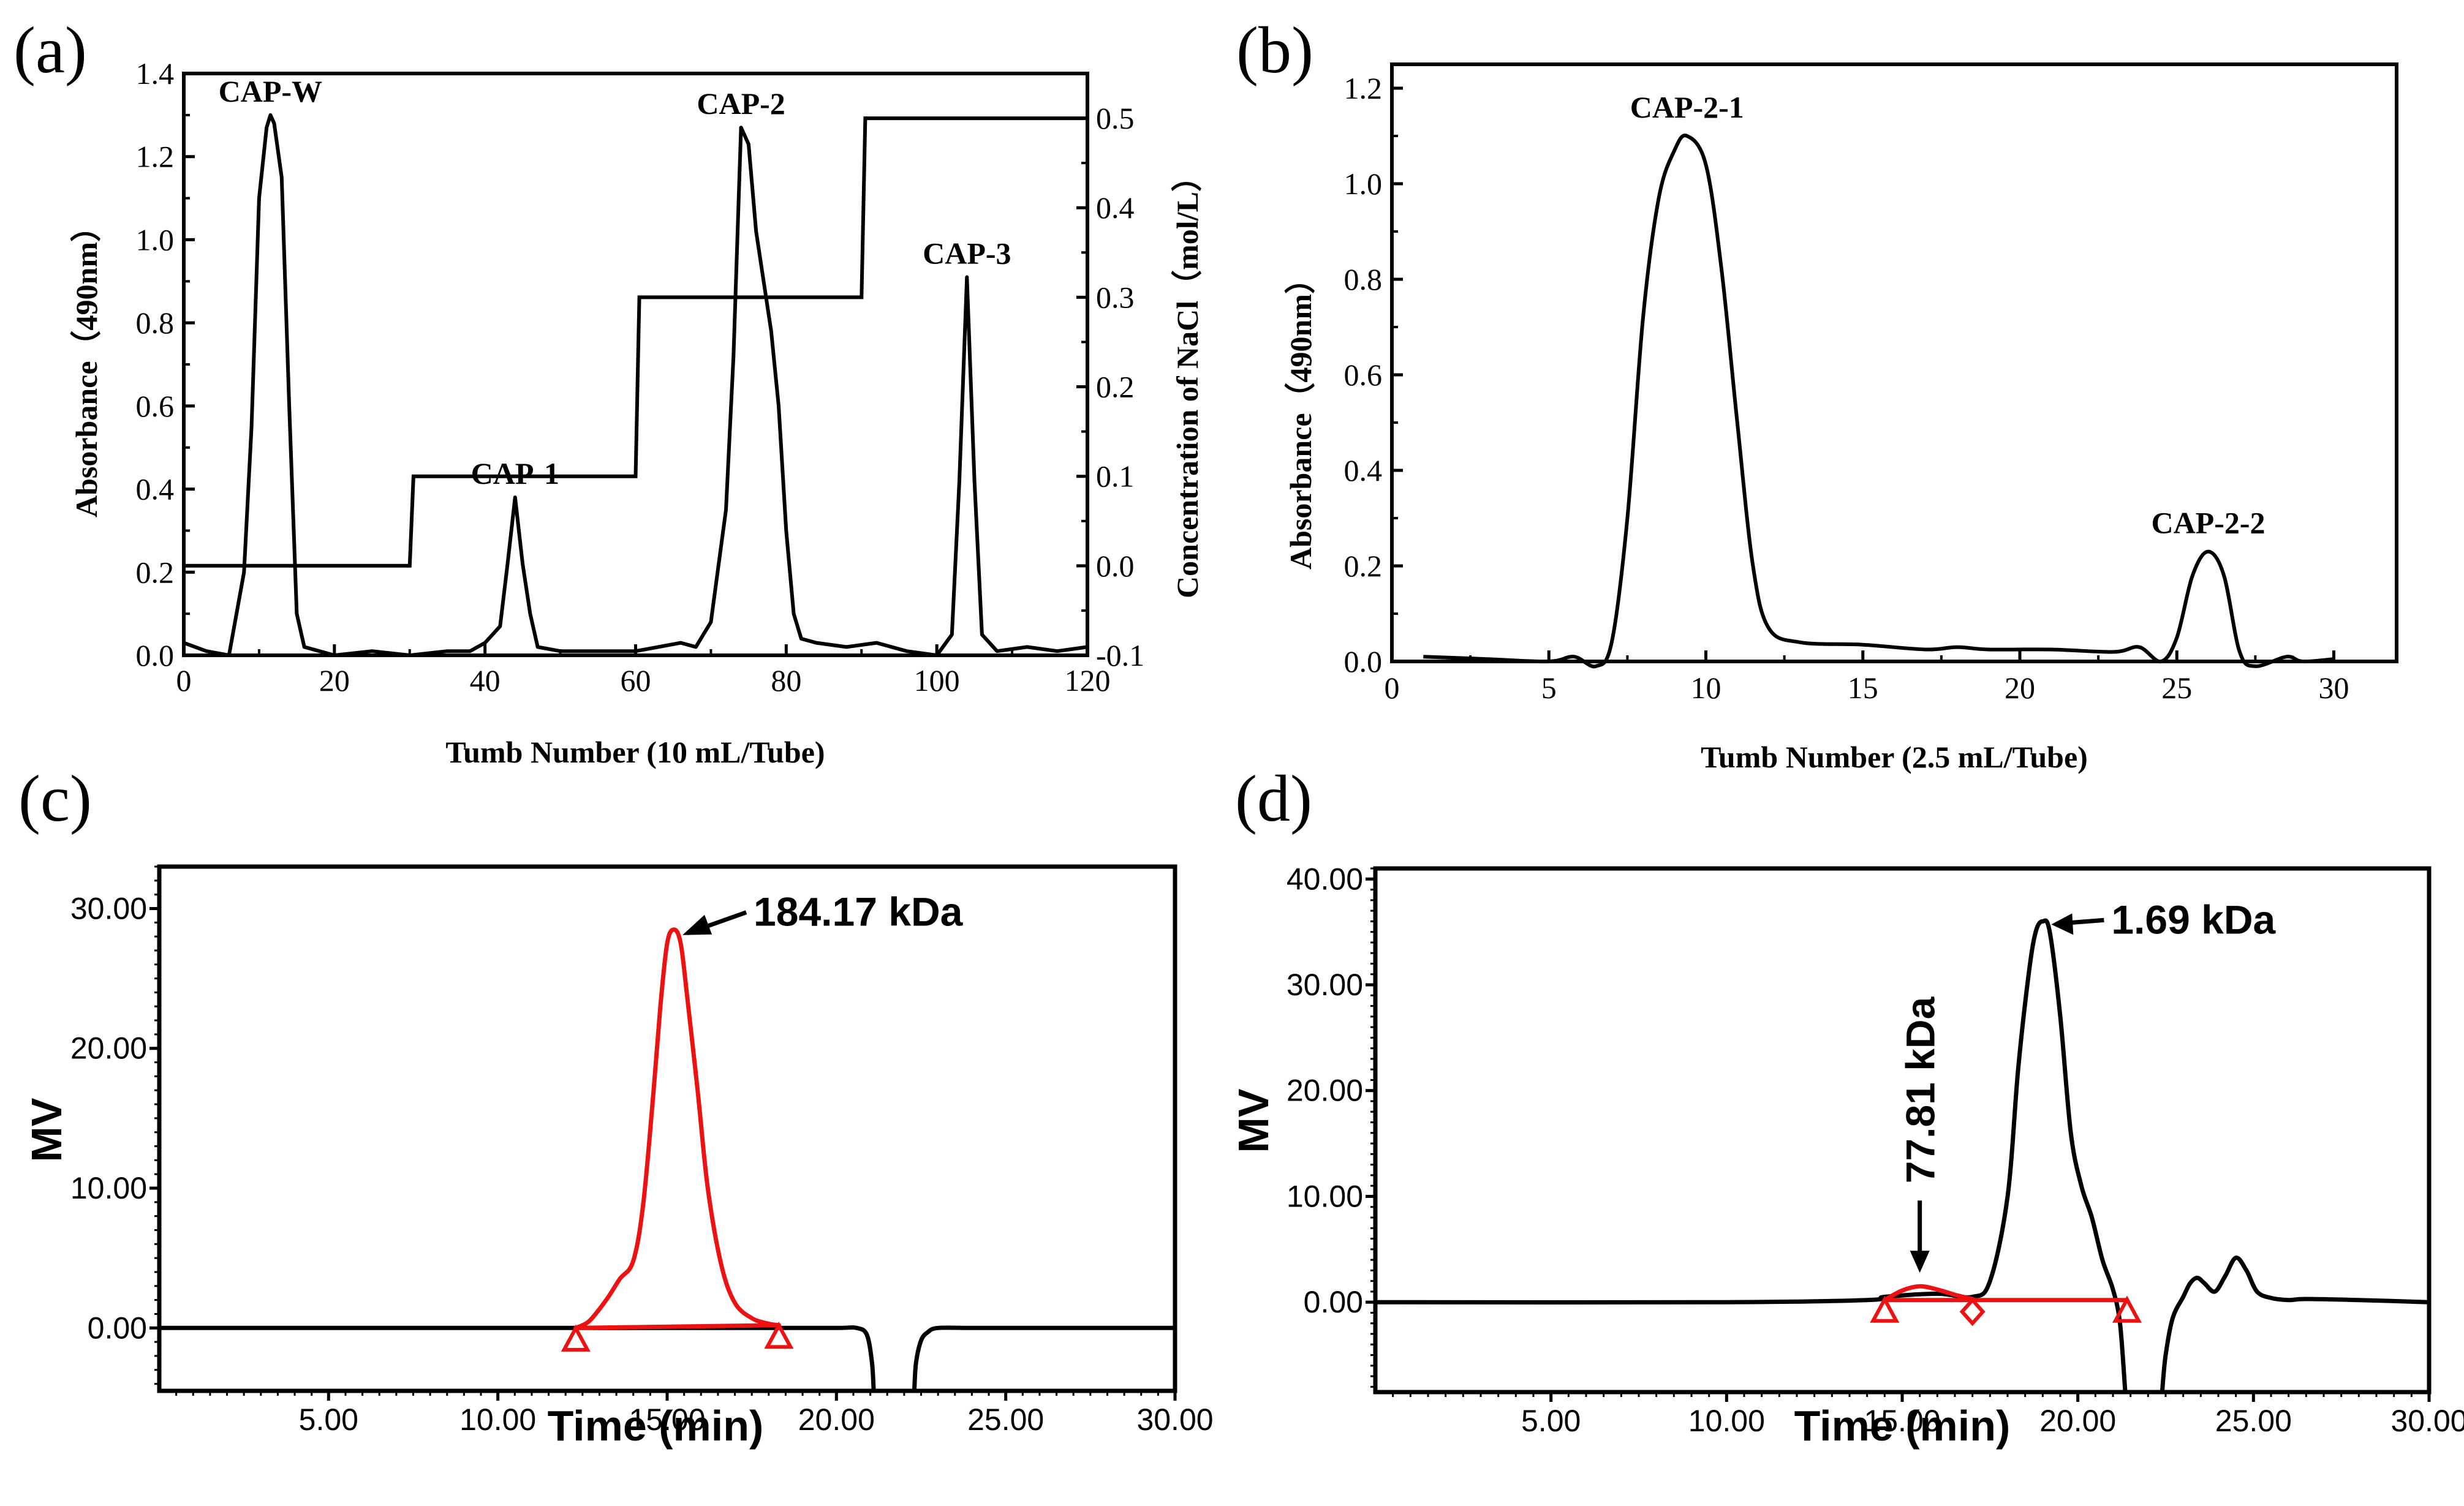 The height and width of the screenshot is (1506, 2464). I want to click on panel-c-letter: (c), so click(55, 798).